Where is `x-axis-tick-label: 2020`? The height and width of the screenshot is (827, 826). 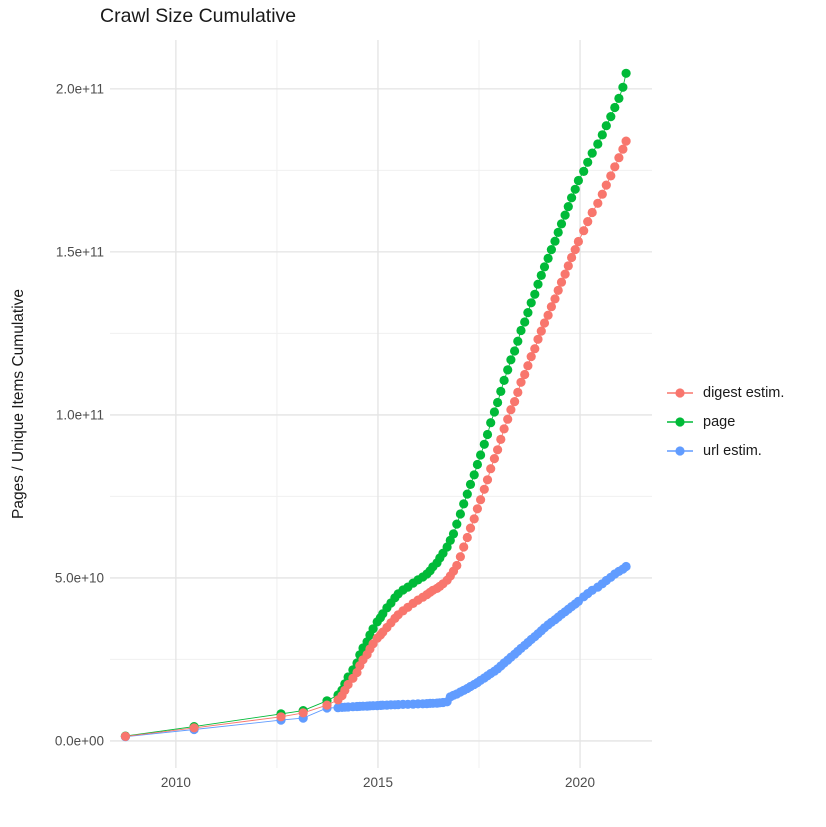
x-axis-tick-label: 2020 is located at coordinates (580, 782).